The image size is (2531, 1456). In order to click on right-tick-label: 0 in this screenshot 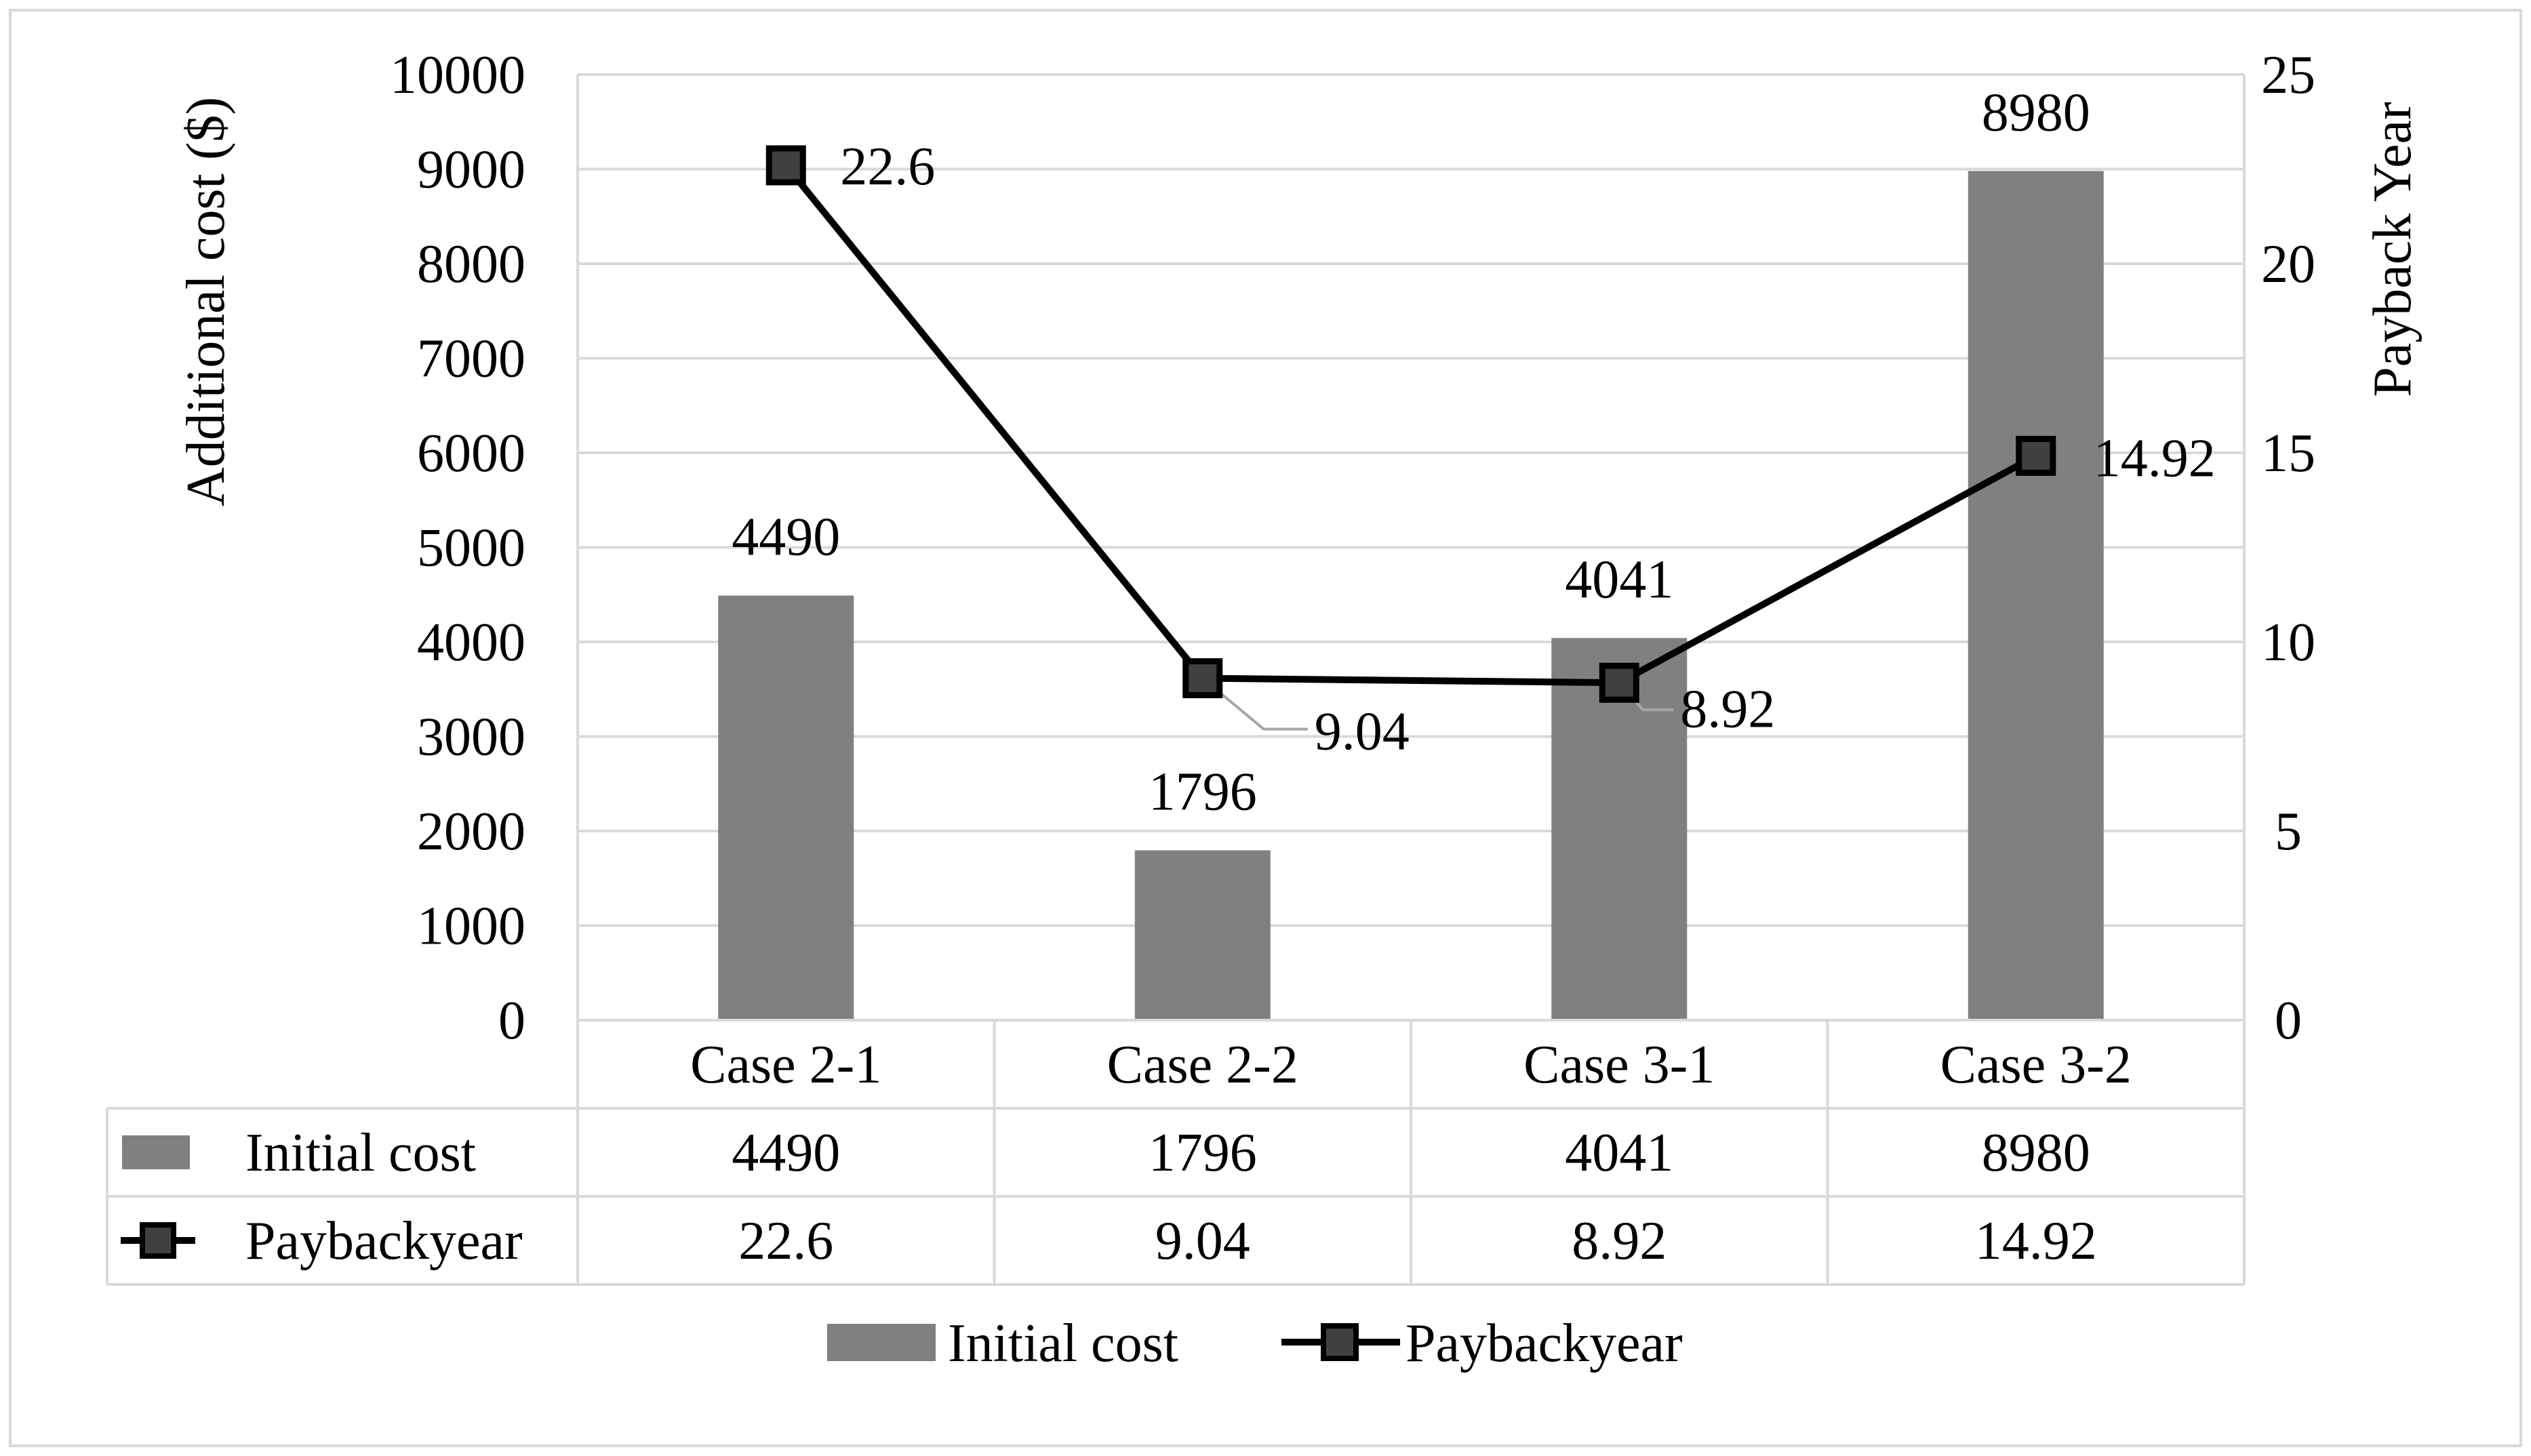, I will do `click(2288, 1021)`.